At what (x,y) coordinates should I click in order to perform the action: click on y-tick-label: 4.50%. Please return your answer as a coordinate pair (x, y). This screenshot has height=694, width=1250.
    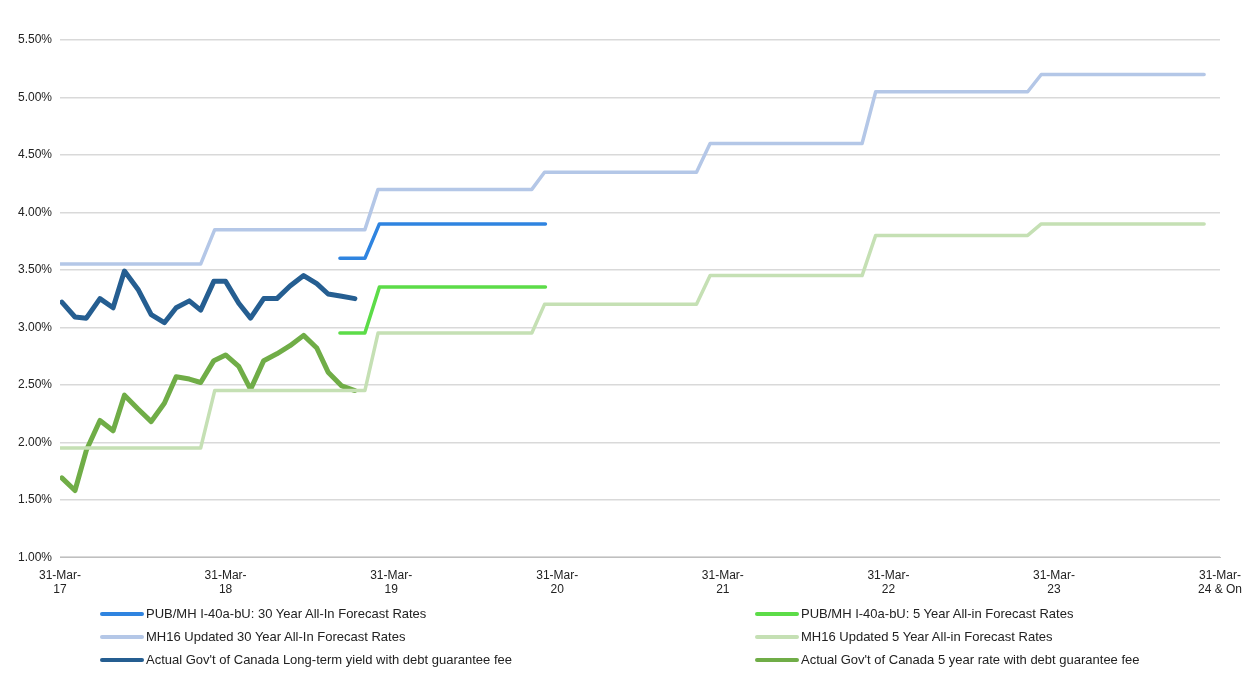
    Looking at the image, I should click on (35, 154).